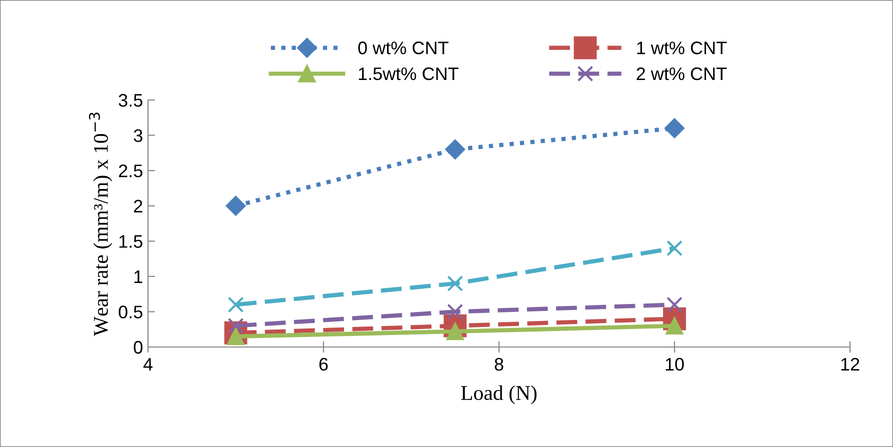 This screenshot has width=893, height=447. I want to click on x-tick-label: 10, so click(675, 364).